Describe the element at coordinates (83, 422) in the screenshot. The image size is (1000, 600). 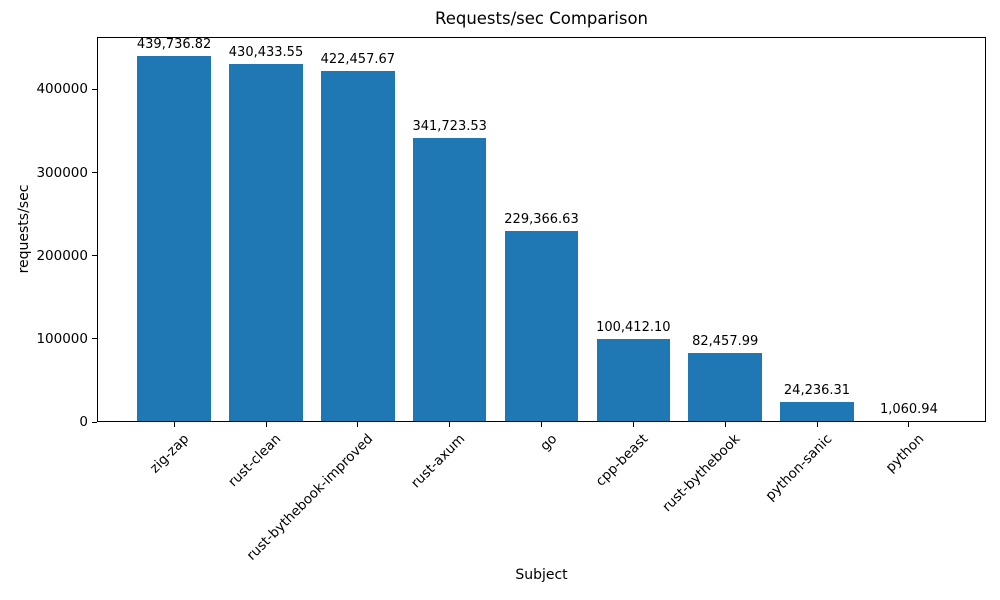
I see `y-tick-label: 0` at that location.